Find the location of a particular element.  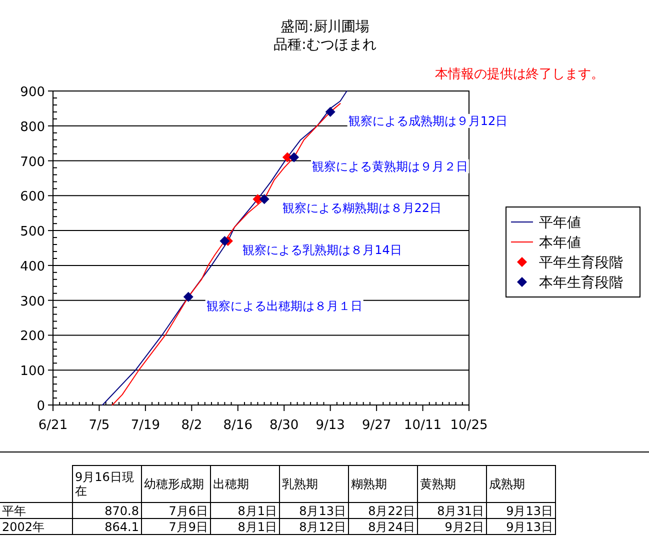

annotation: 観察による乳熟期は８月14日 is located at coordinates (322, 250).